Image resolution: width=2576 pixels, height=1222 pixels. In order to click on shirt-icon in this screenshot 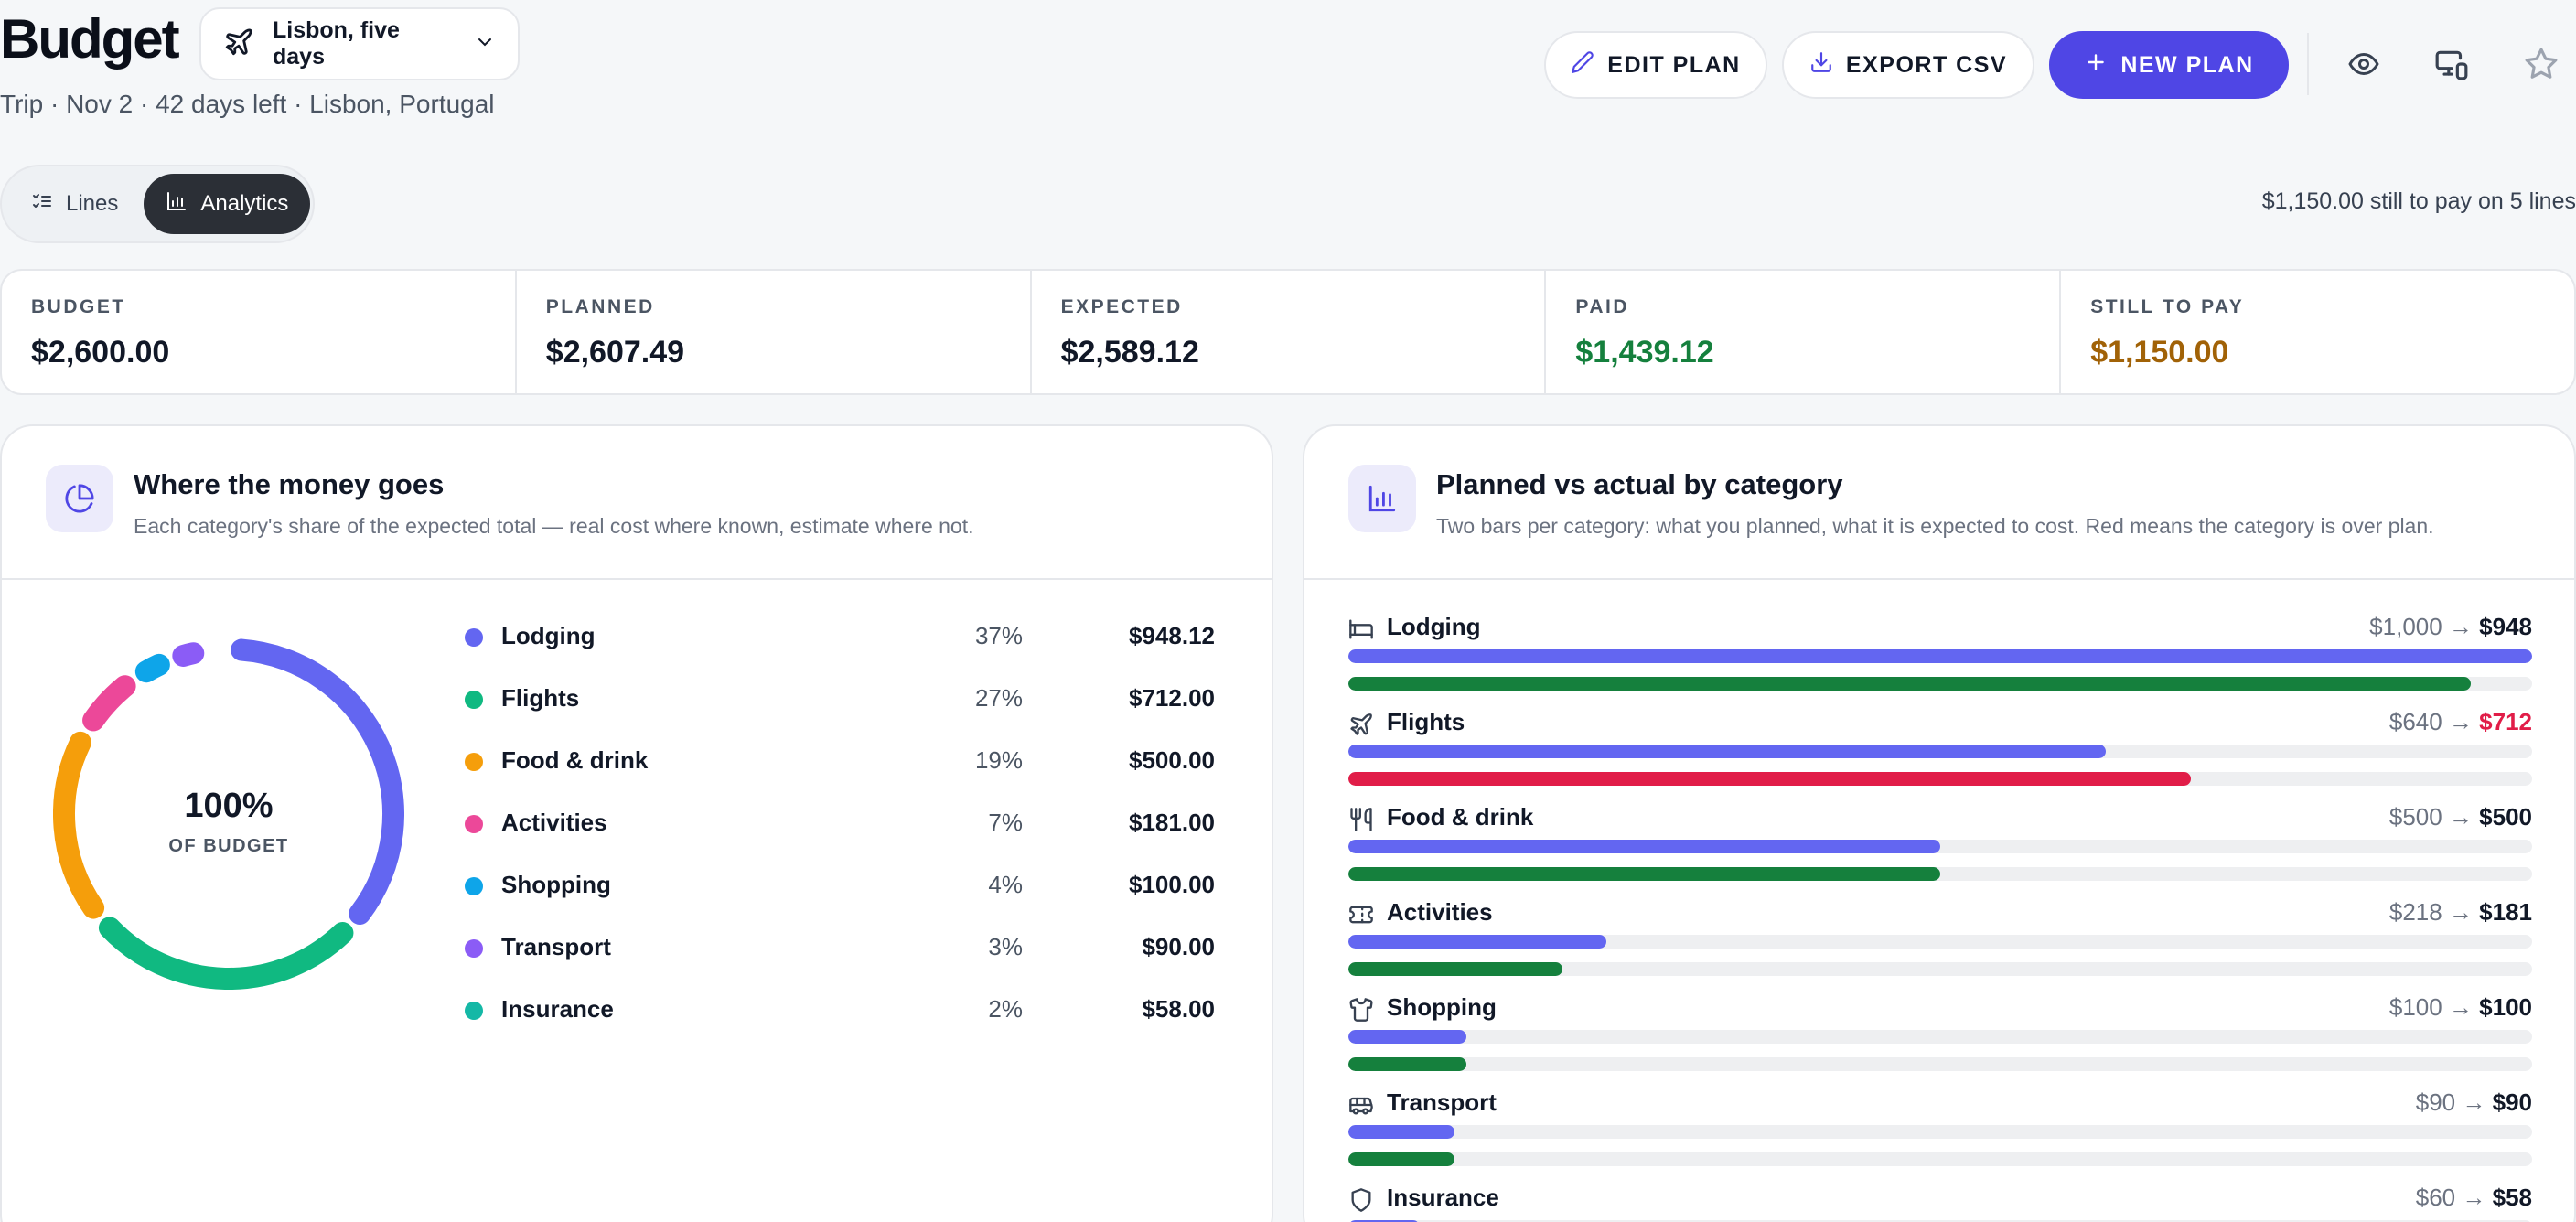, I will do `click(1361, 1010)`.